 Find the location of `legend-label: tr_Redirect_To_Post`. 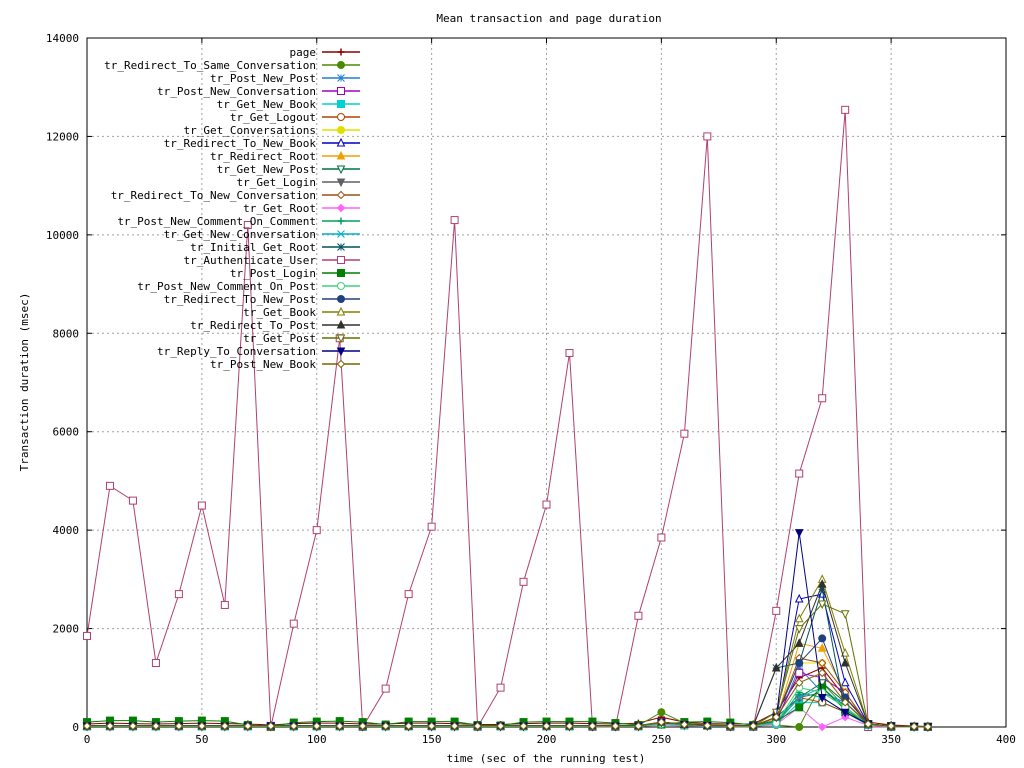

legend-label: tr_Redirect_To_Post is located at coordinates (253, 325).